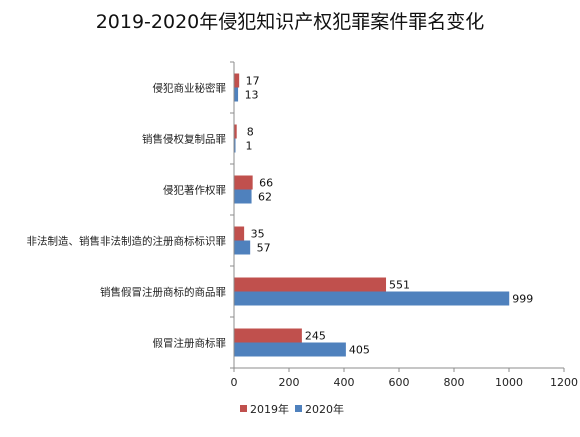 This screenshot has height=437, width=580. What do you see at coordinates (243, 196) in the screenshot?
I see `bar-2020年-2` at bounding box center [243, 196].